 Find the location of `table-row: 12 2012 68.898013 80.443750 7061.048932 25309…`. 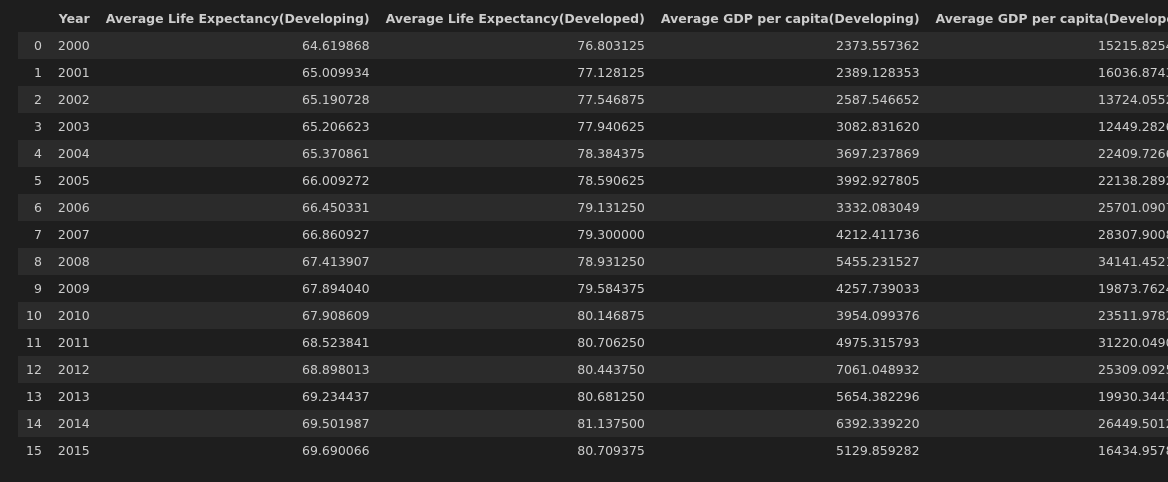

table-row: 12 2012 68.898013 80.443750 7061.048932 25309… is located at coordinates (593, 369).